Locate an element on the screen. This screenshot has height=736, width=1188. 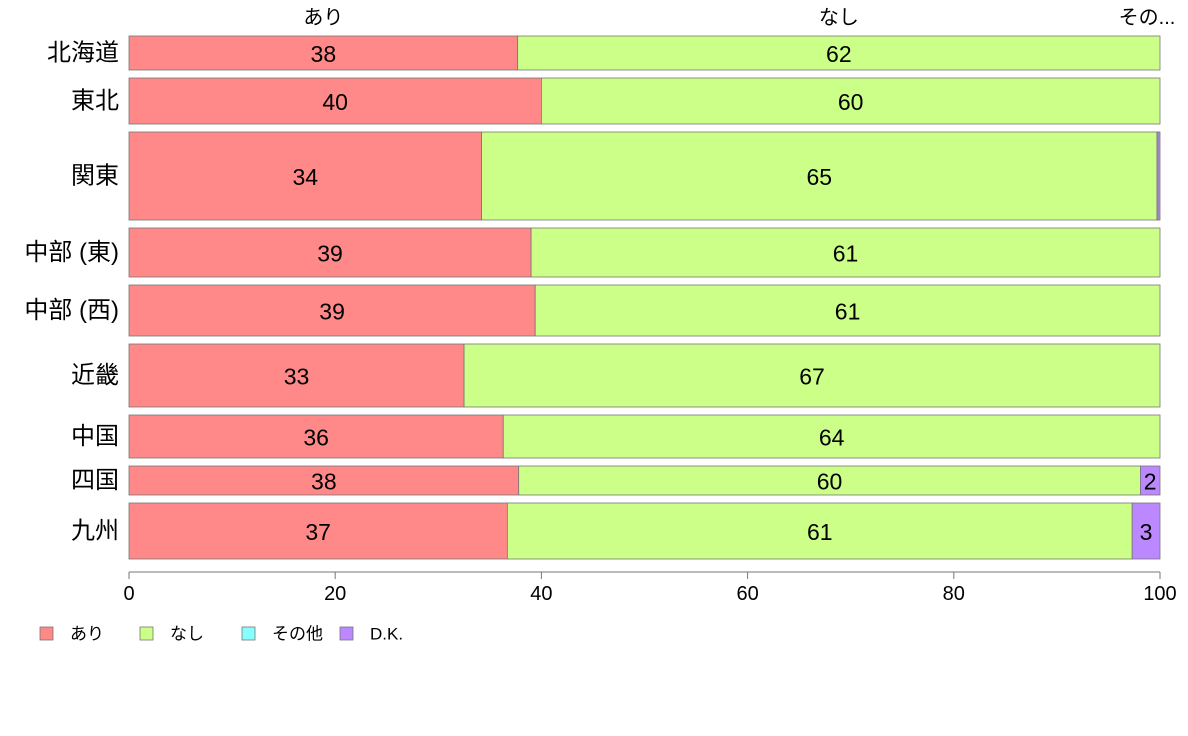
category-label: 四国 is located at coordinates (95, 480).